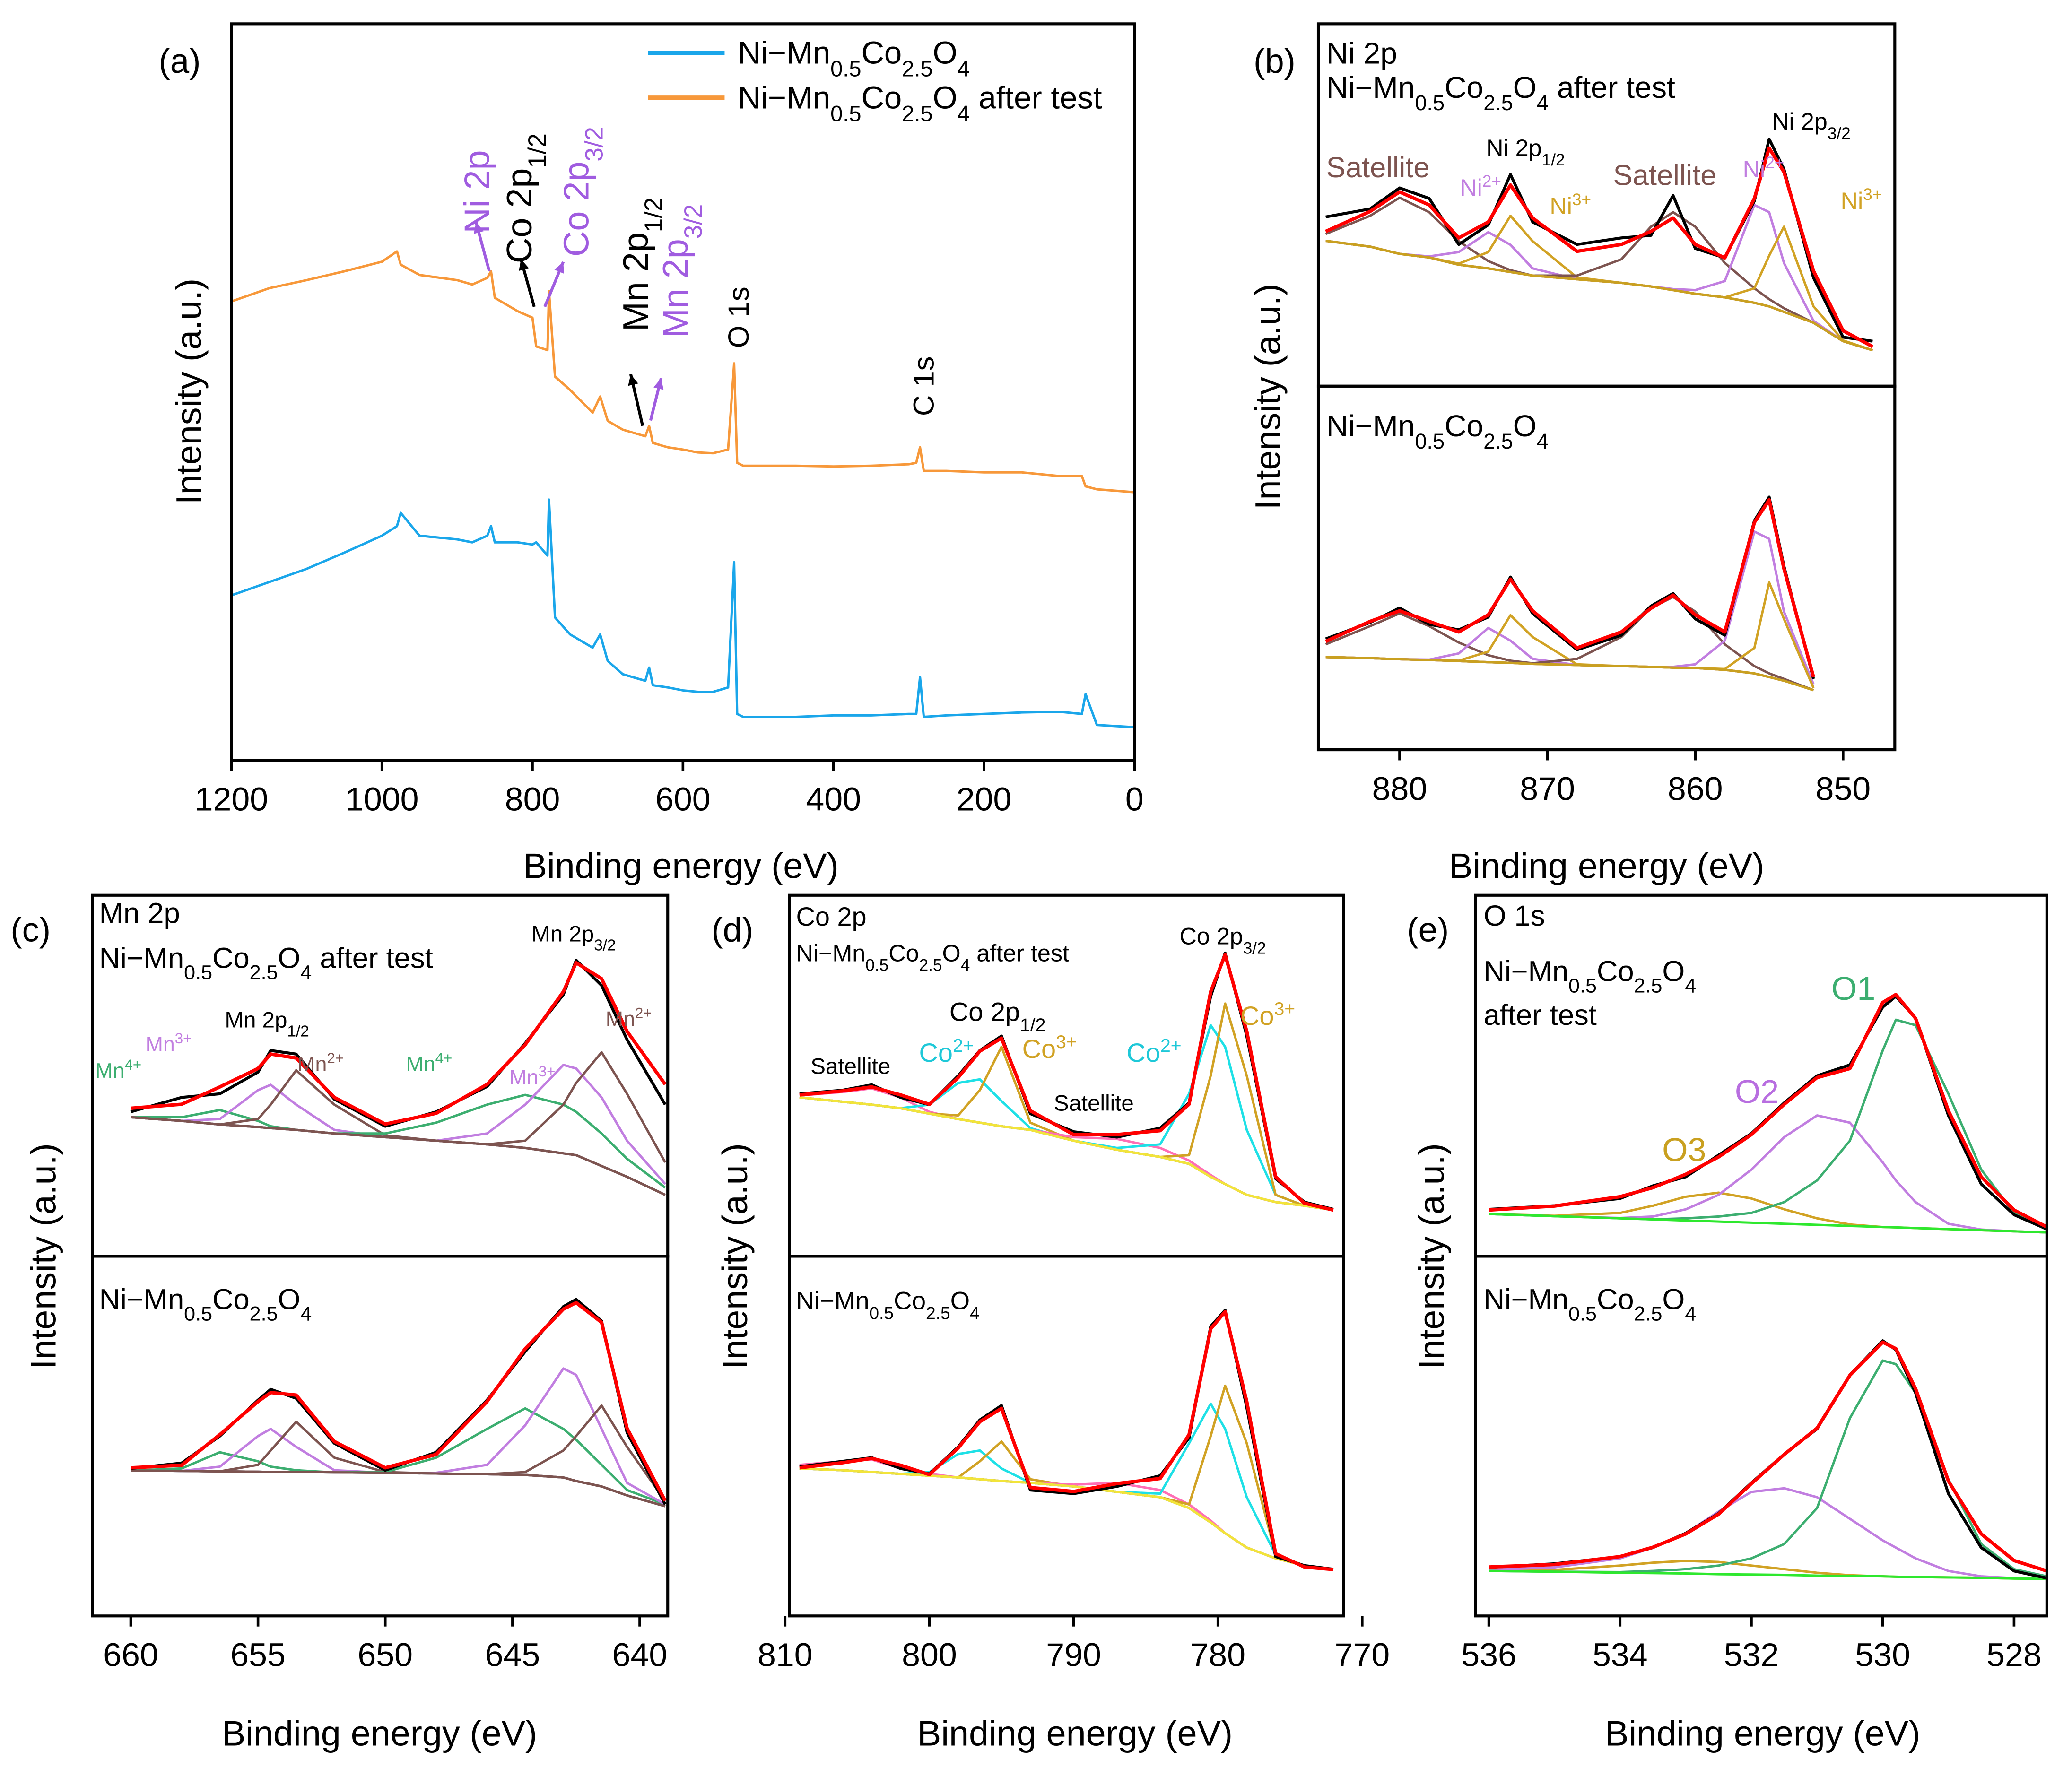 The width and height of the screenshot is (2072, 1768). What do you see at coordinates (920, 103) in the screenshot?
I see `legend-label: Ni−Mn0.5Co2.5O4 after test` at bounding box center [920, 103].